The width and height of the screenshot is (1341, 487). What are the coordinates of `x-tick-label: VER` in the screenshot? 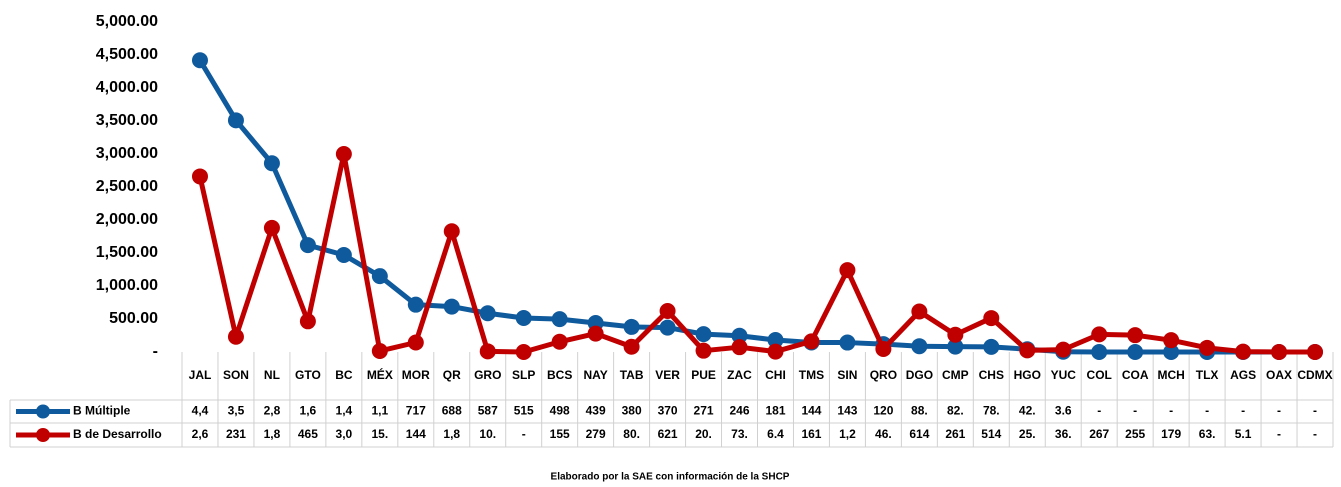 It's located at (667, 375).